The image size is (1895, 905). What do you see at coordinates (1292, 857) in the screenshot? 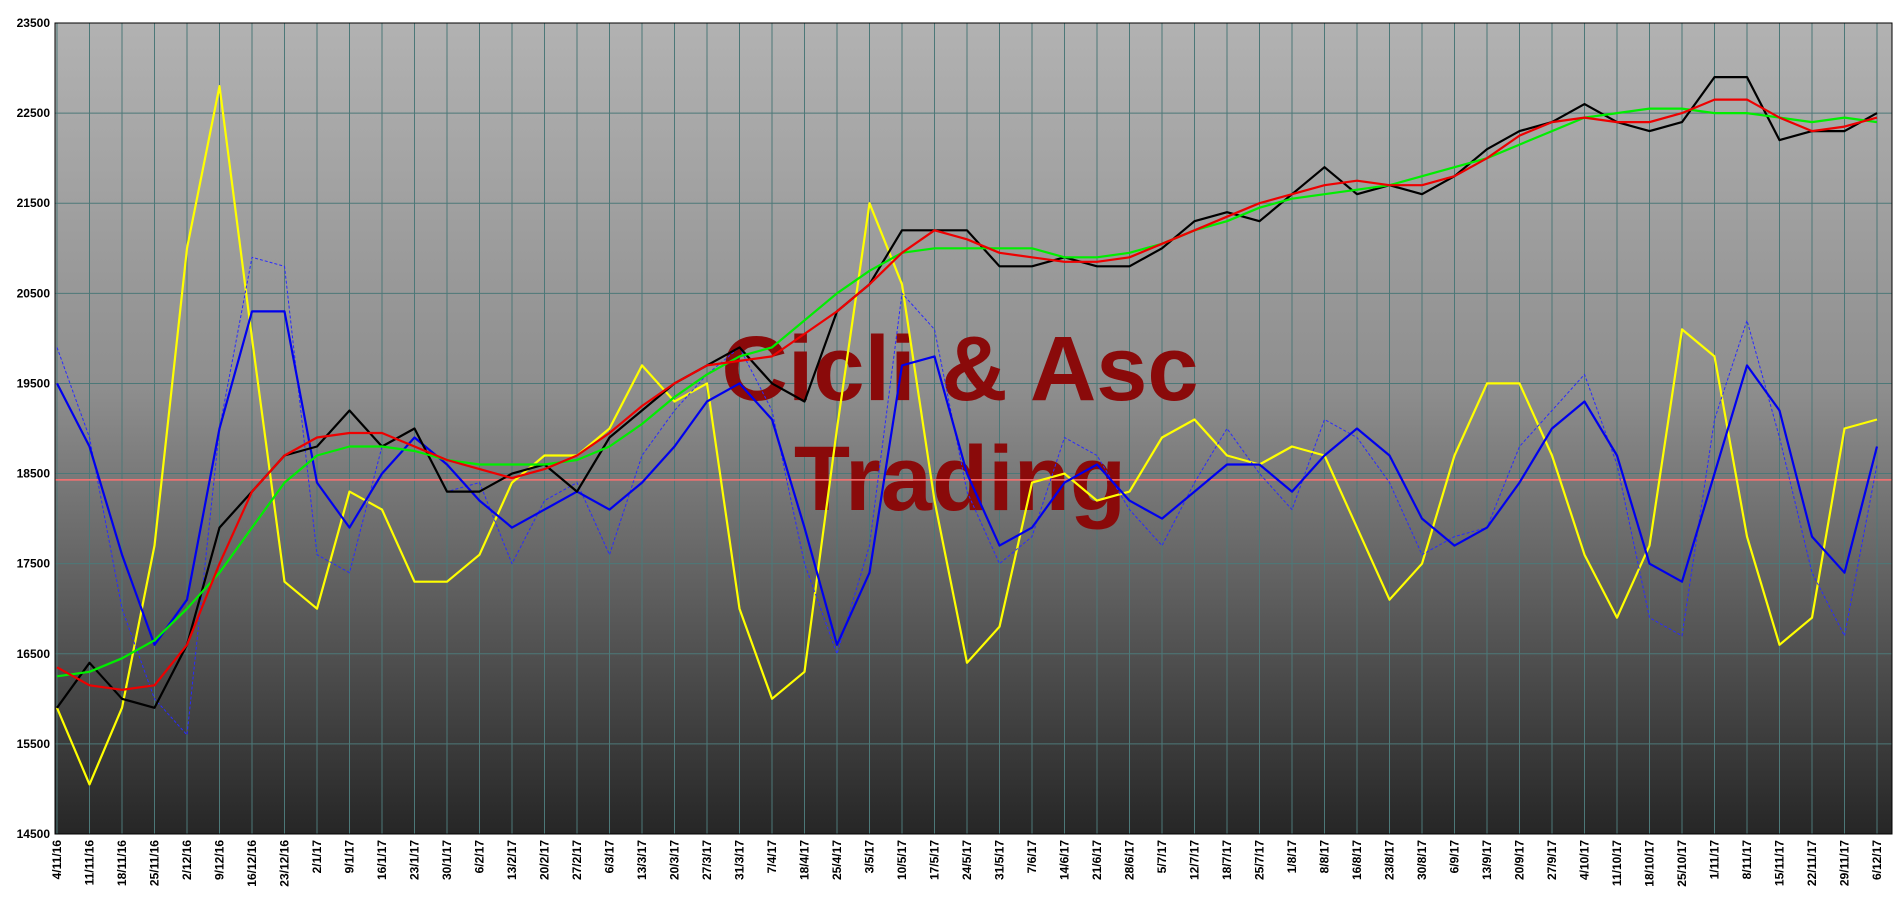
I see `x-tick-label: 1/8/17` at bounding box center [1292, 857].